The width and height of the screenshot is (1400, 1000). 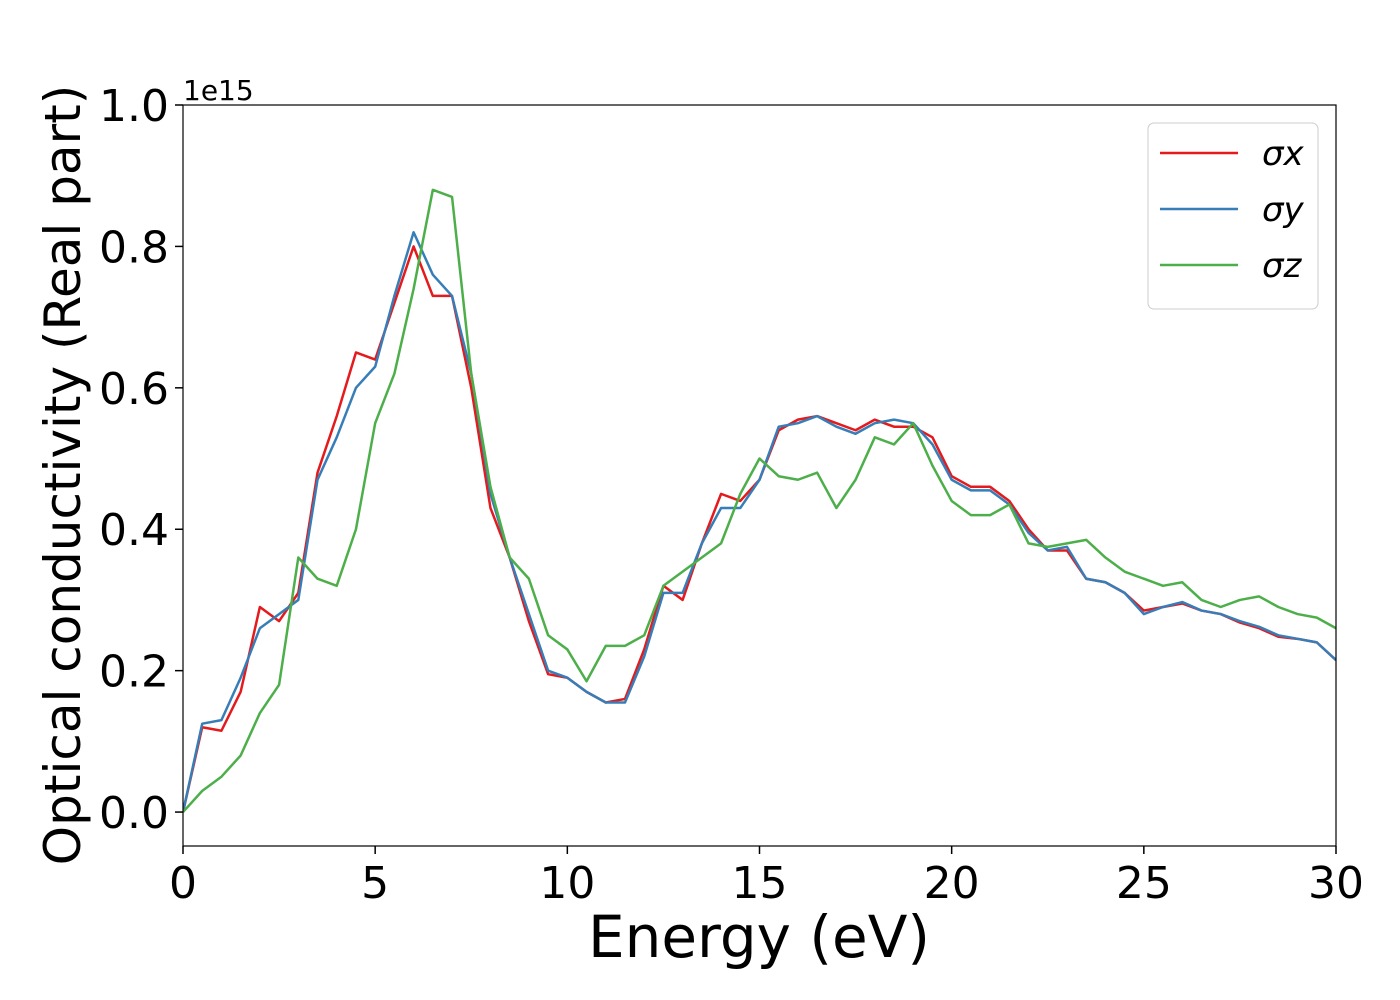 What do you see at coordinates (134, 106) in the screenshot?
I see `y-tick-label: 1.0` at bounding box center [134, 106].